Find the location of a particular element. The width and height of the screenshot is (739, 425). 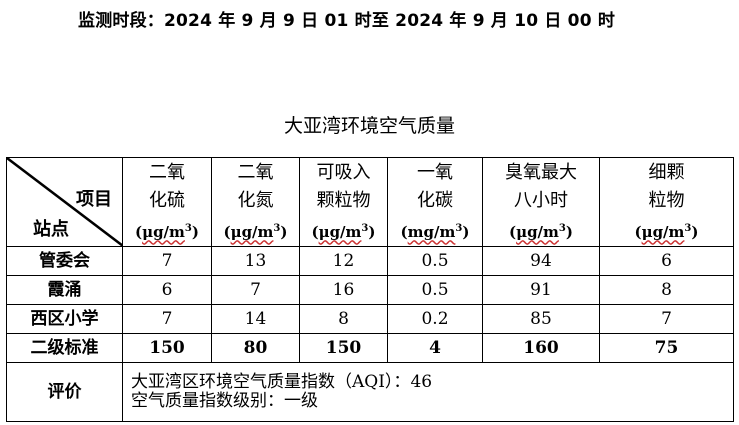

value-cell: 85 is located at coordinates (541, 319).